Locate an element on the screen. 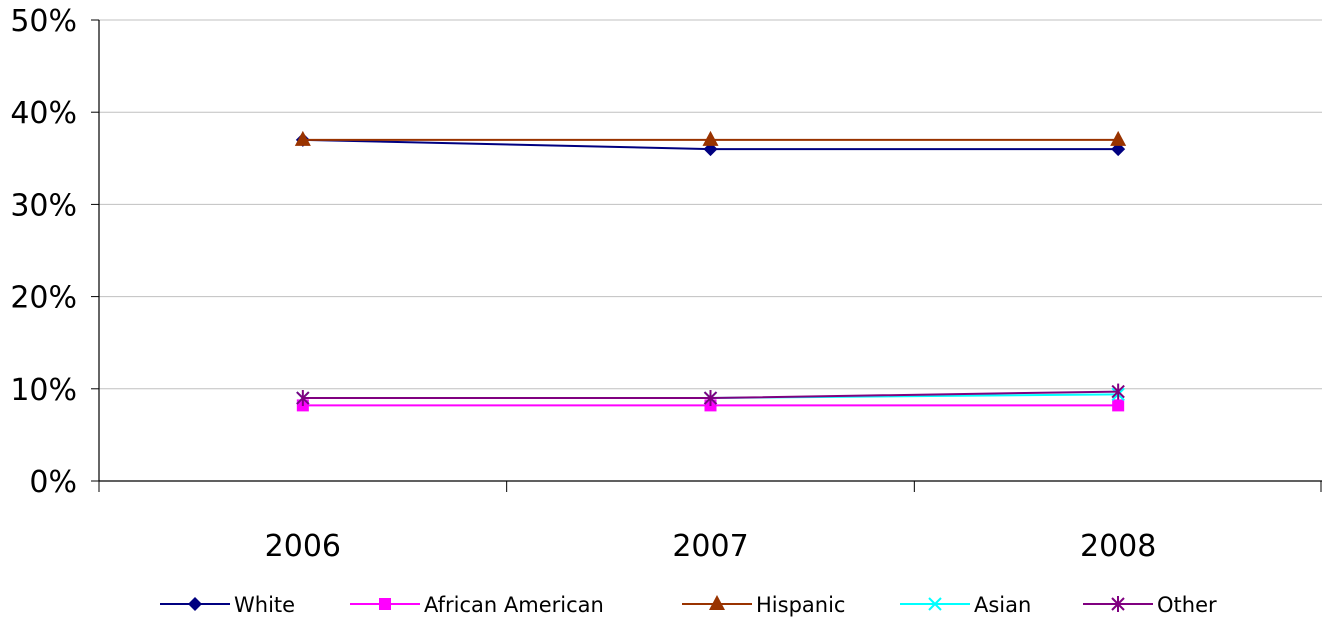  series-hispanic is located at coordinates (710, 138).